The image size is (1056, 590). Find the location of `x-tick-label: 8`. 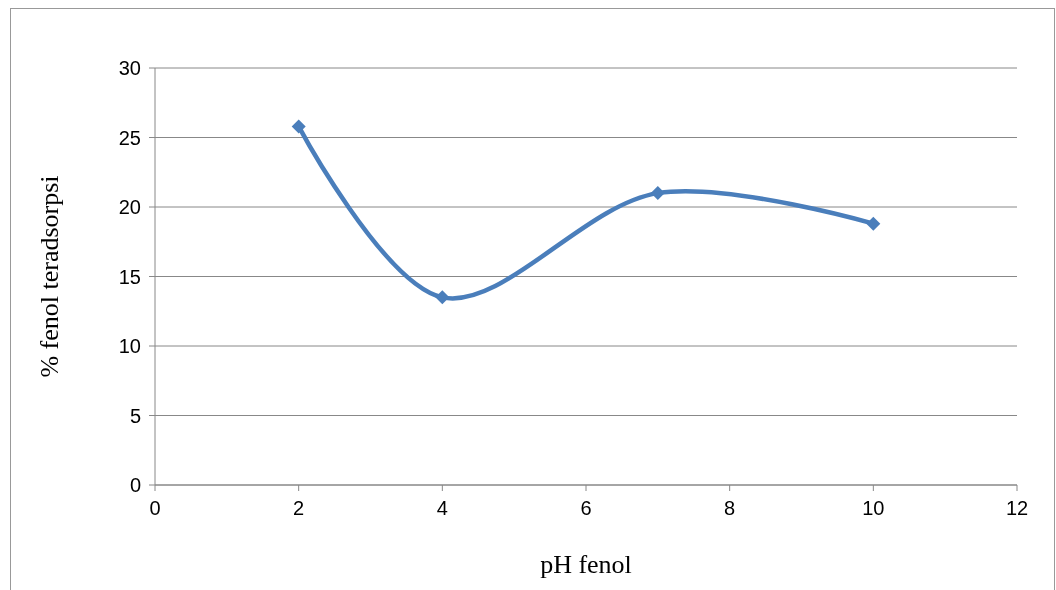

x-tick-label: 8 is located at coordinates (730, 508).